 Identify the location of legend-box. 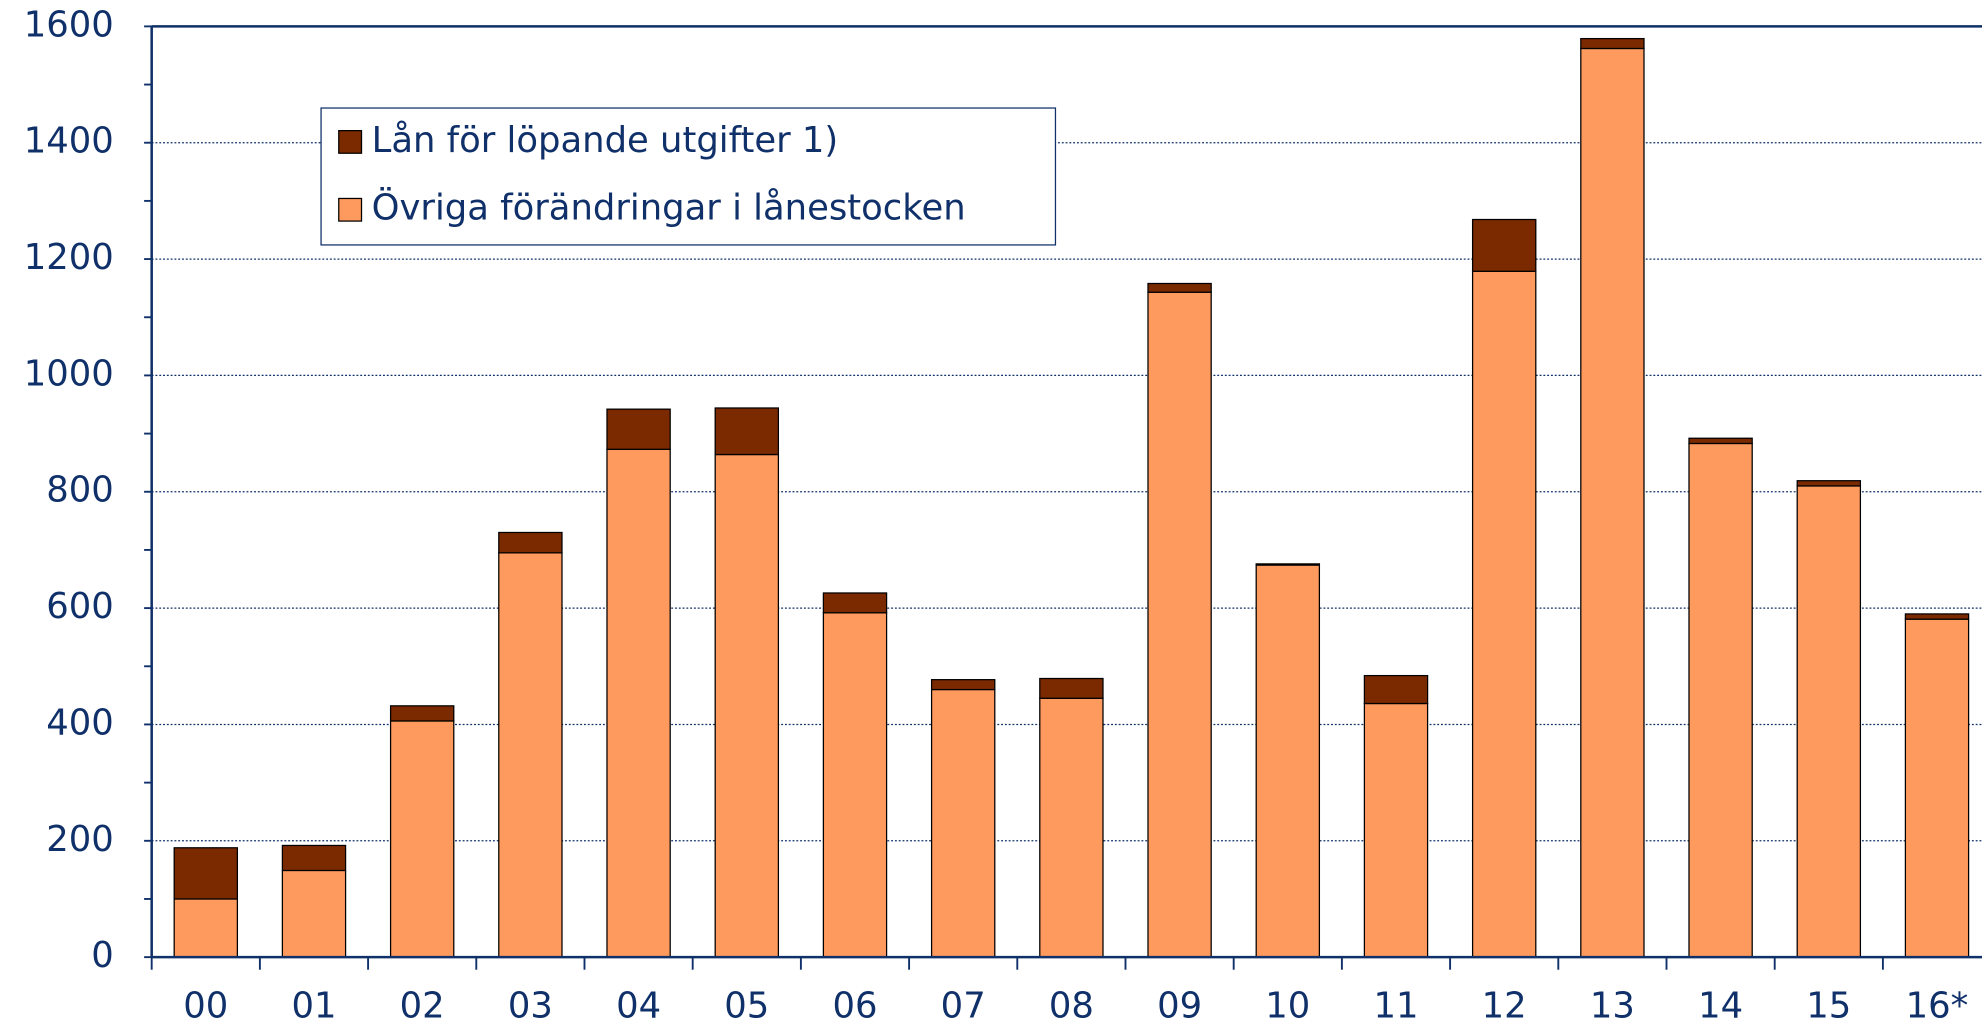
(688, 176).